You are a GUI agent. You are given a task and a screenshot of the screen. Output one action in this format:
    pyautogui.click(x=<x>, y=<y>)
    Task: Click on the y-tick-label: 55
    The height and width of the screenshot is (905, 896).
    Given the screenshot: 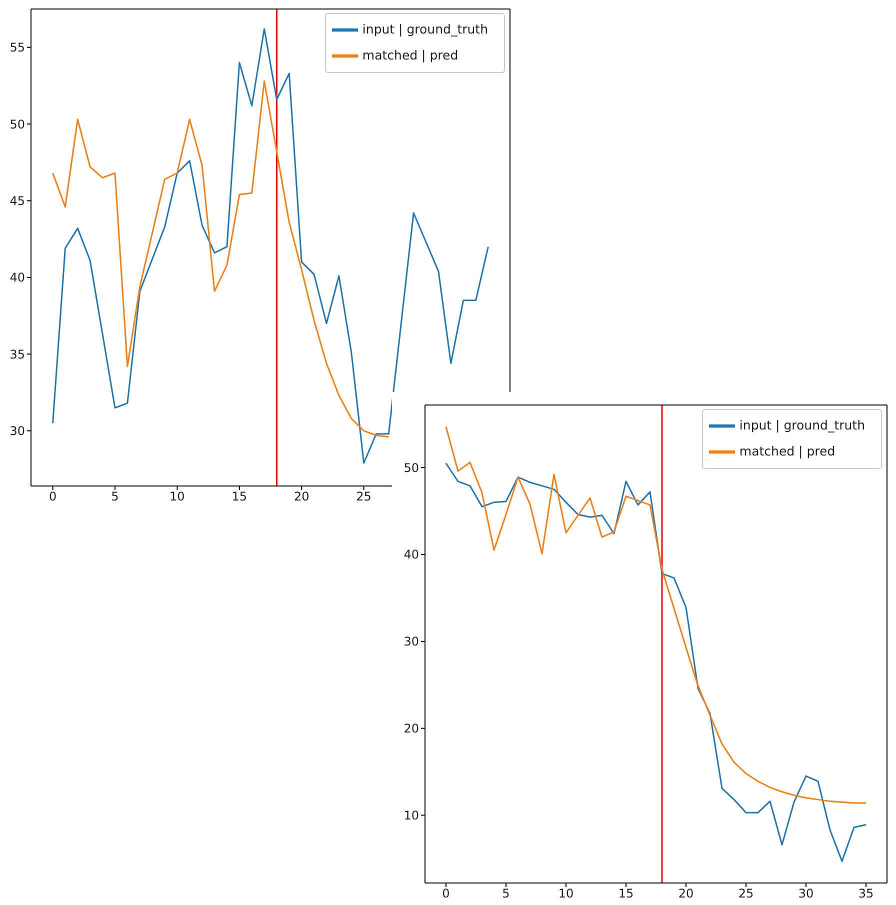 What is the action you would take?
    pyautogui.click(x=17, y=47)
    